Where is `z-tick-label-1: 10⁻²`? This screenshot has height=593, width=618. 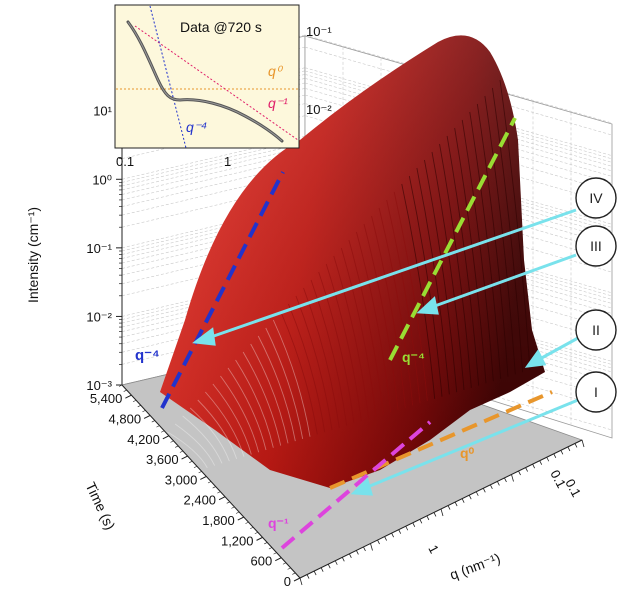 z-tick-label-1: 10⁻² is located at coordinates (99, 316).